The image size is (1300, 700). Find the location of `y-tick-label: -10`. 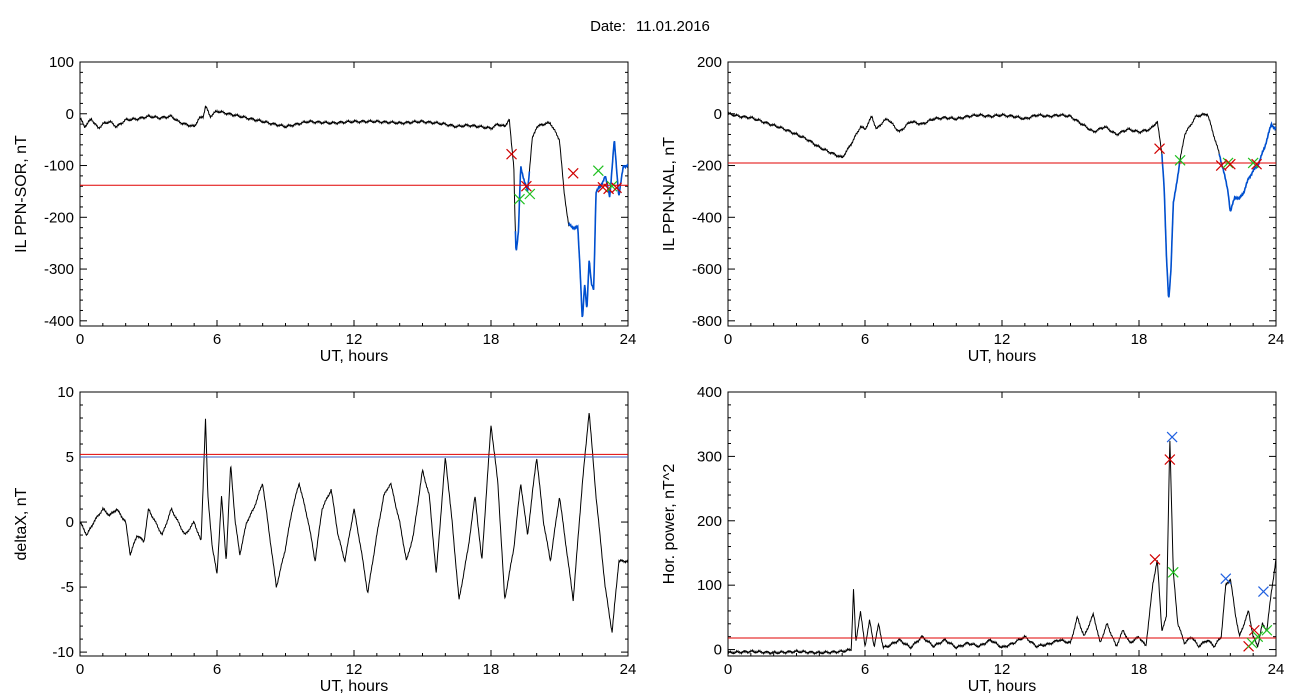

y-tick-label: -10 is located at coordinates (63, 652).